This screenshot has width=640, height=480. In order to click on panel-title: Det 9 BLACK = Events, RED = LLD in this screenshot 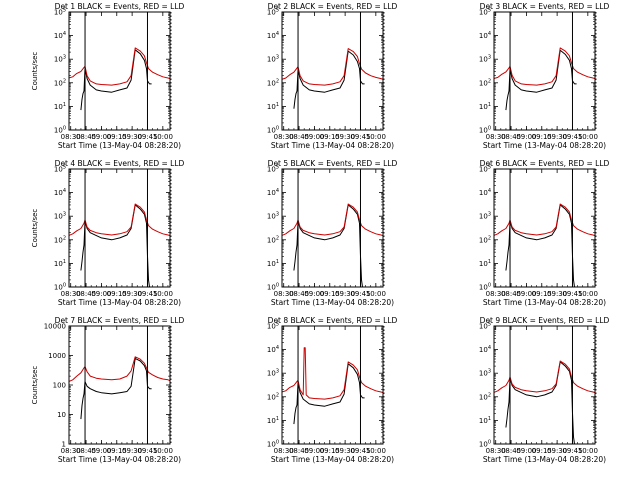, I will do `click(545, 320)`.